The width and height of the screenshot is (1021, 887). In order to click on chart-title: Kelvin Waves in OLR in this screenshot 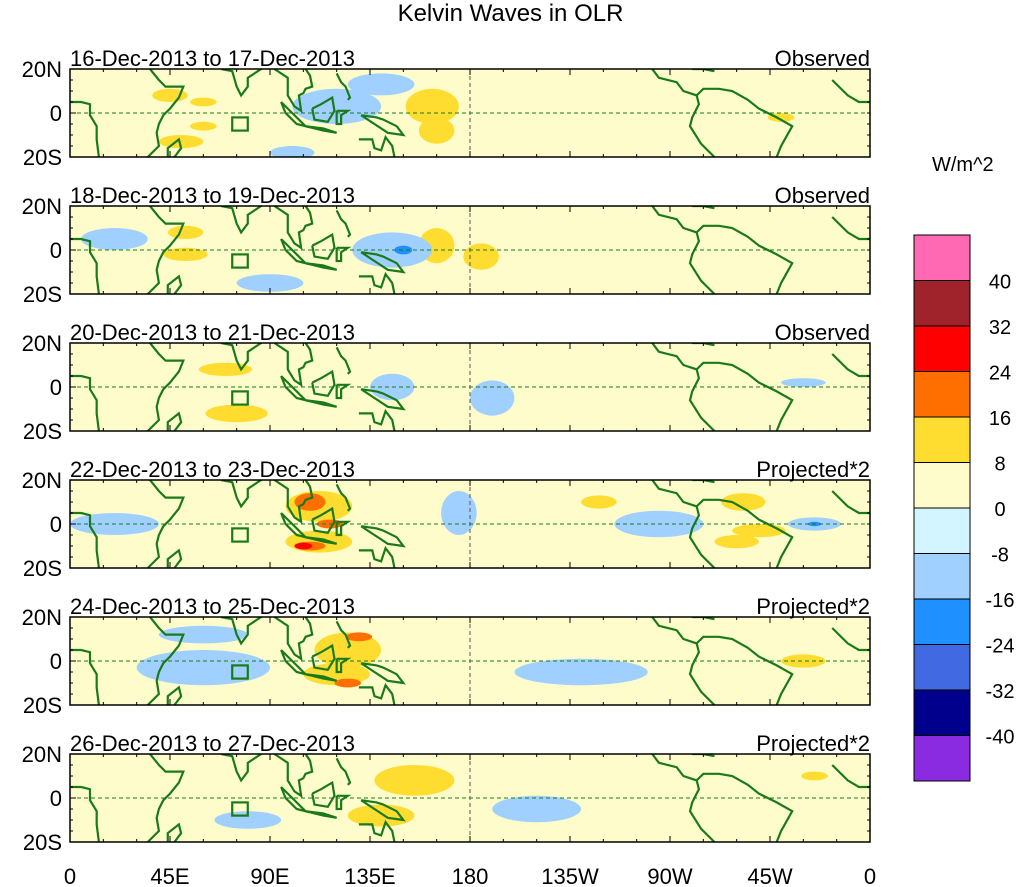, I will do `click(510, 13)`.